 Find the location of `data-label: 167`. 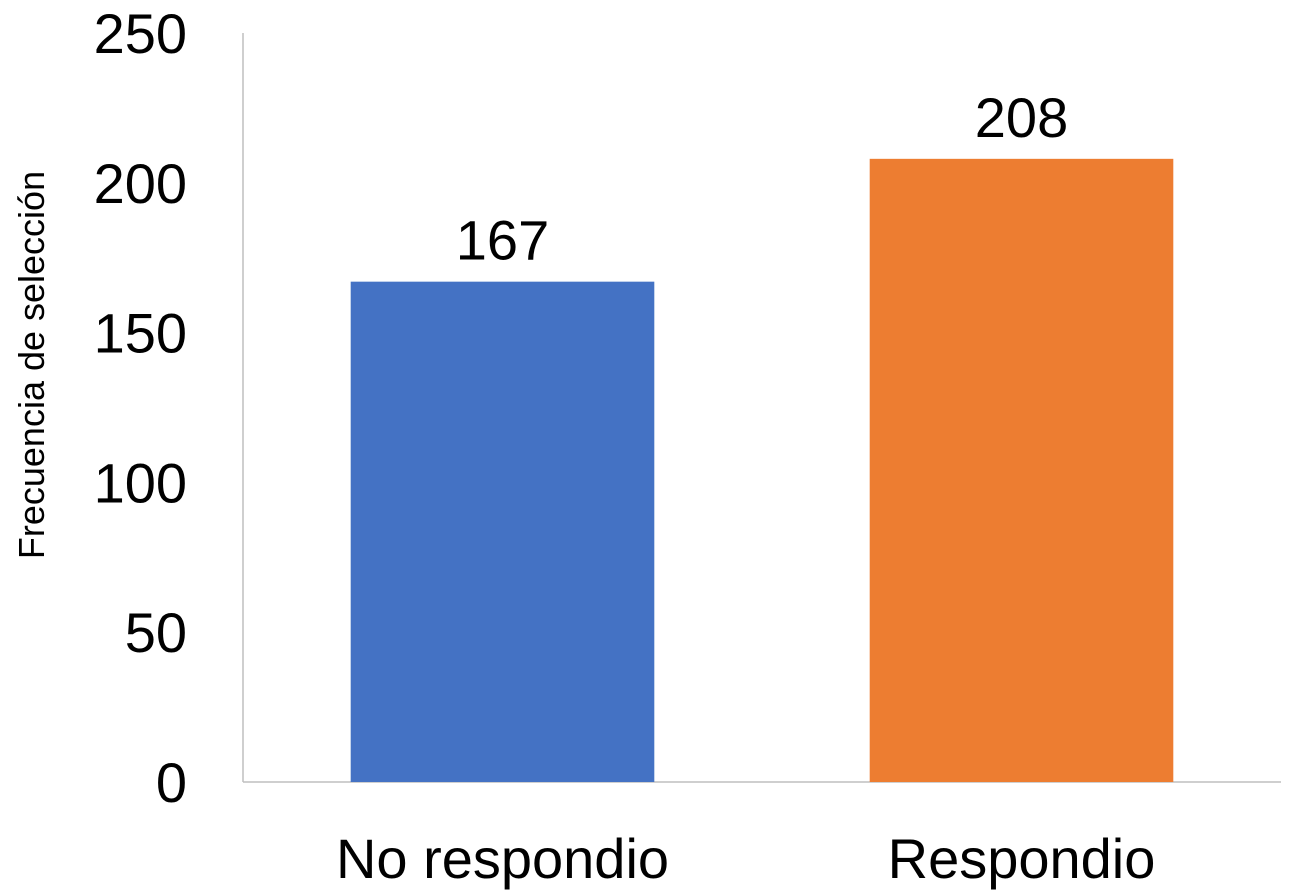

data-label: 167 is located at coordinates (502, 240).